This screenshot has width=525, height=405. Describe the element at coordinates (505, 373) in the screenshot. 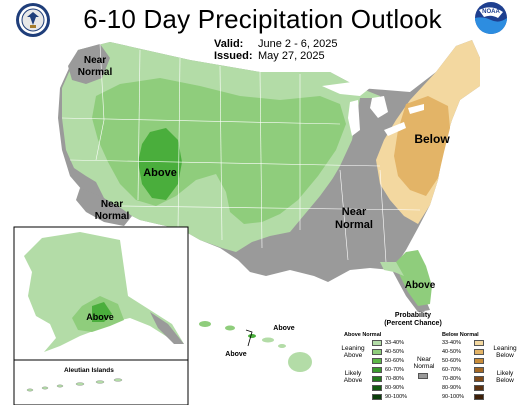

I see `legend-likely-below-1: Likely` at that location.